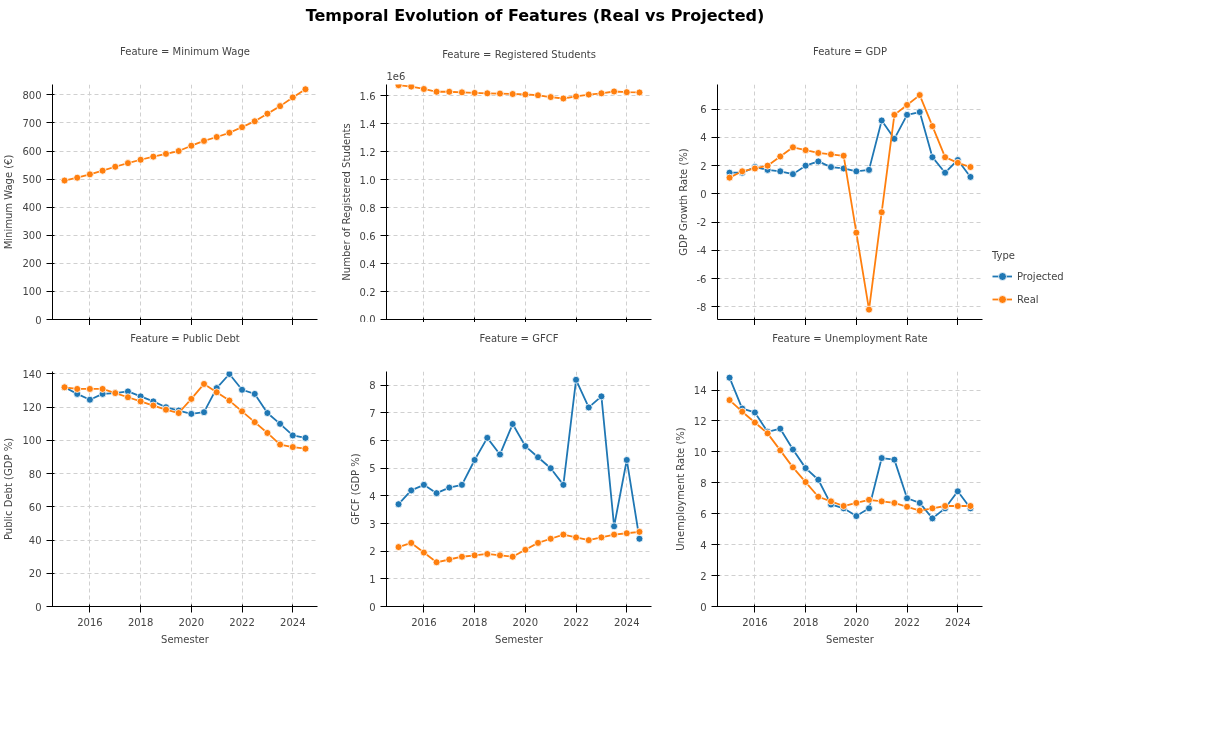 This screenshot has width=1212, height=738. I want to click on y-tick-label: 1.2, so click(367, 152).